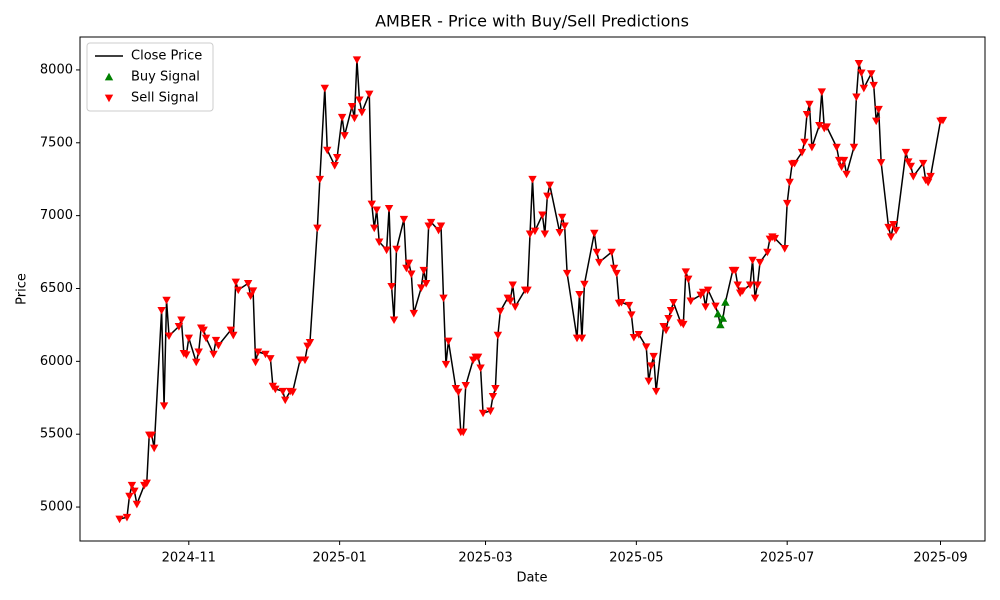  Describe the element at coordinates (56, 361) in the screenshot. I see `y-tick-label: 6000` at that location.